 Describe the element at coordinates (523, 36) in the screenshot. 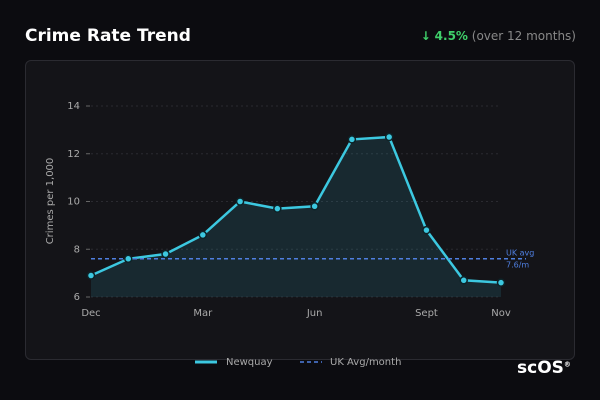

I see `change-note: (over 12 months)` at that location.